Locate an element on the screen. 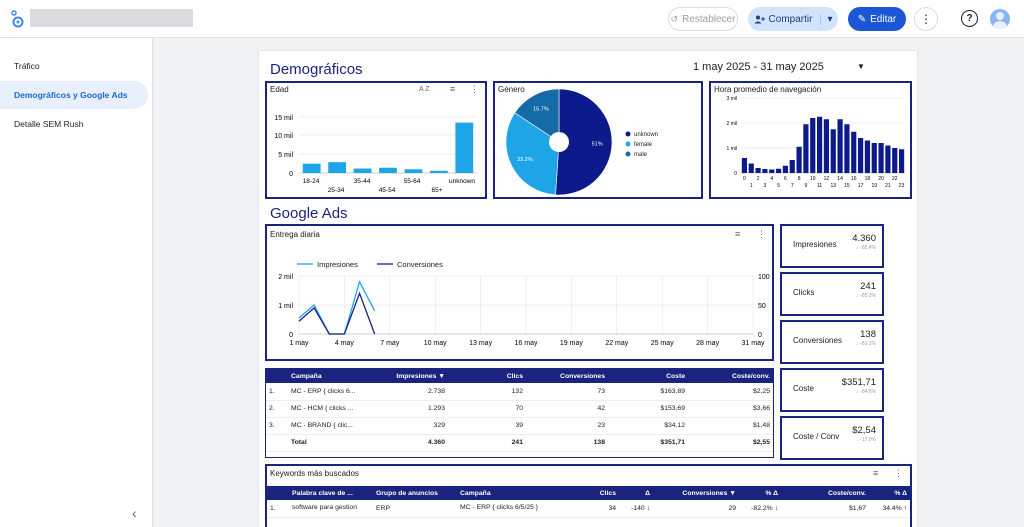  y-tick-label: 1 mil is located at coordinates (731, 149).